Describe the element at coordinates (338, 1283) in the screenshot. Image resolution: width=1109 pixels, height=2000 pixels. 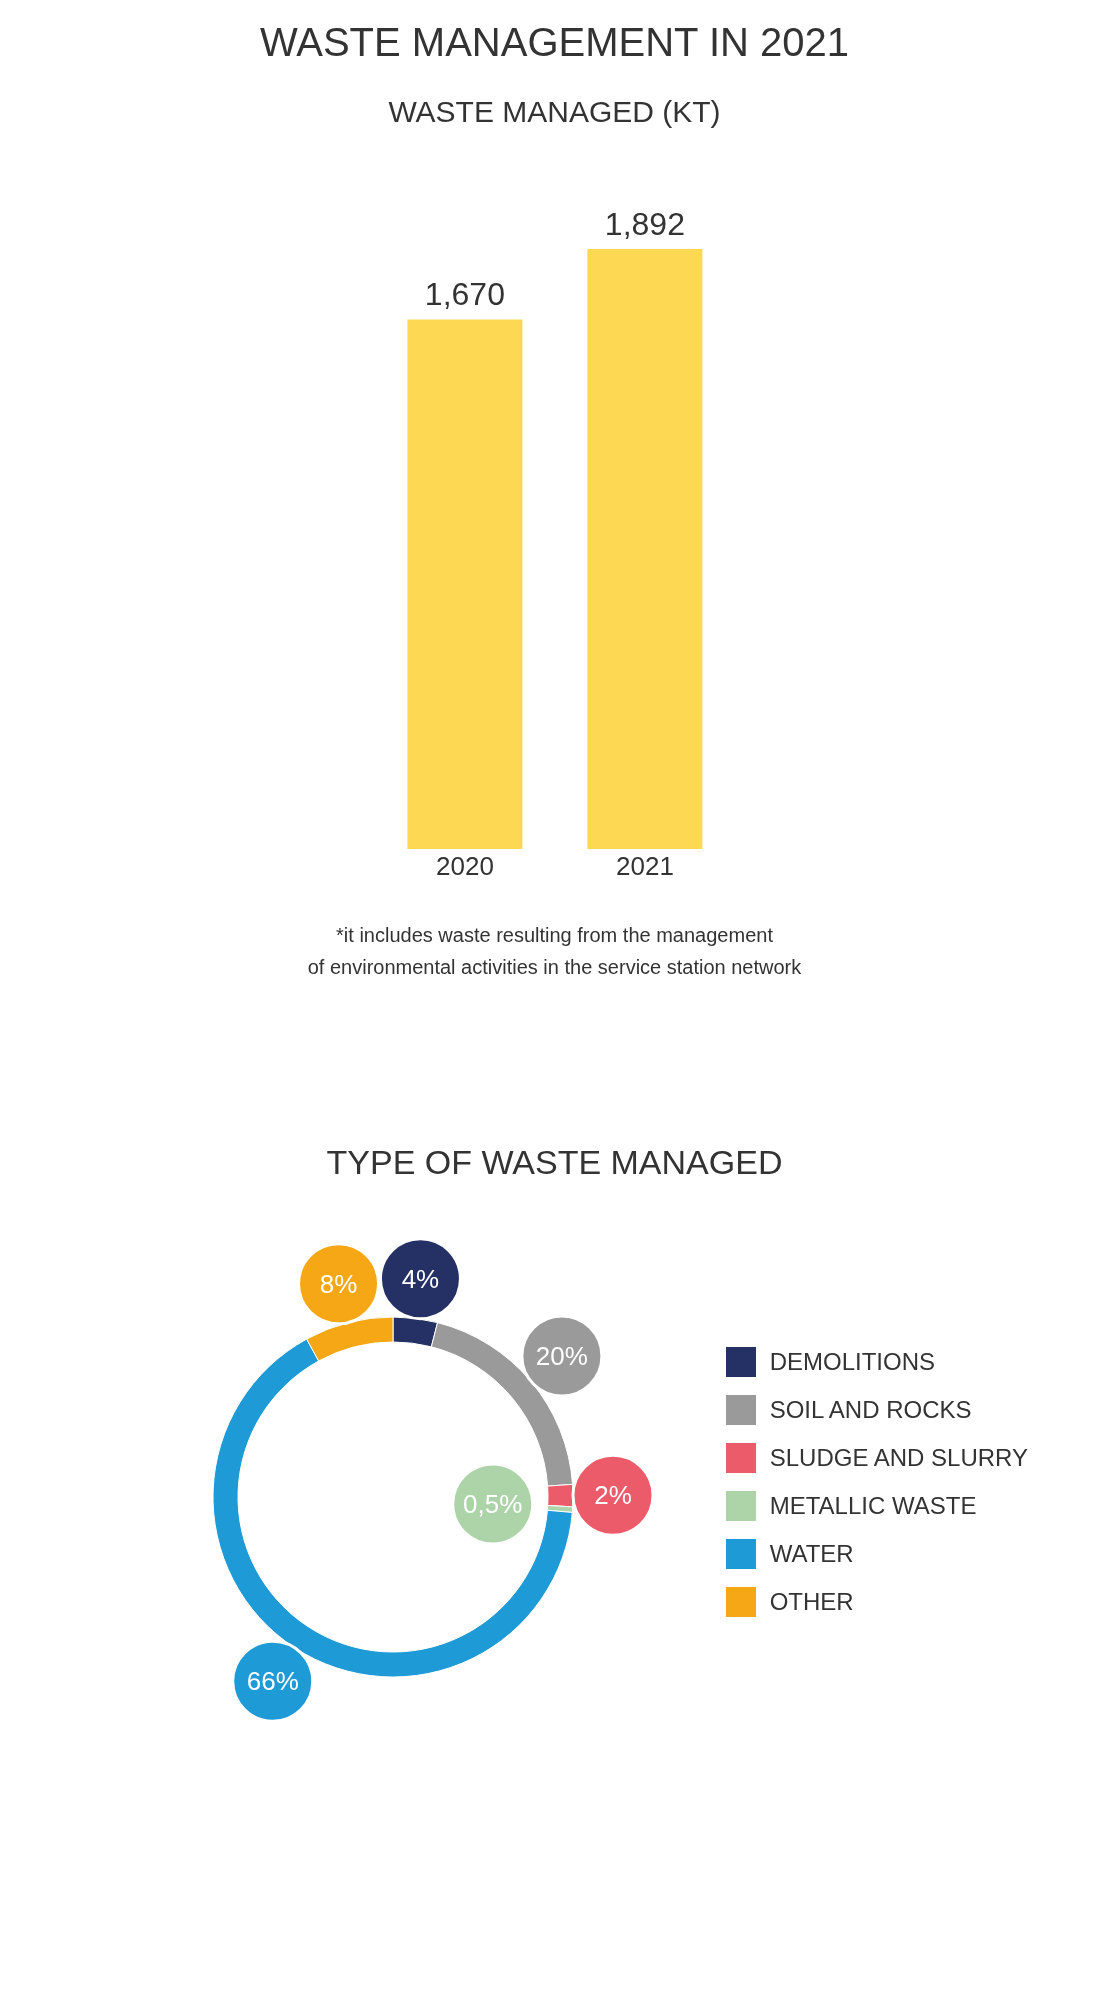
I see `data-label: 8%` at that location.